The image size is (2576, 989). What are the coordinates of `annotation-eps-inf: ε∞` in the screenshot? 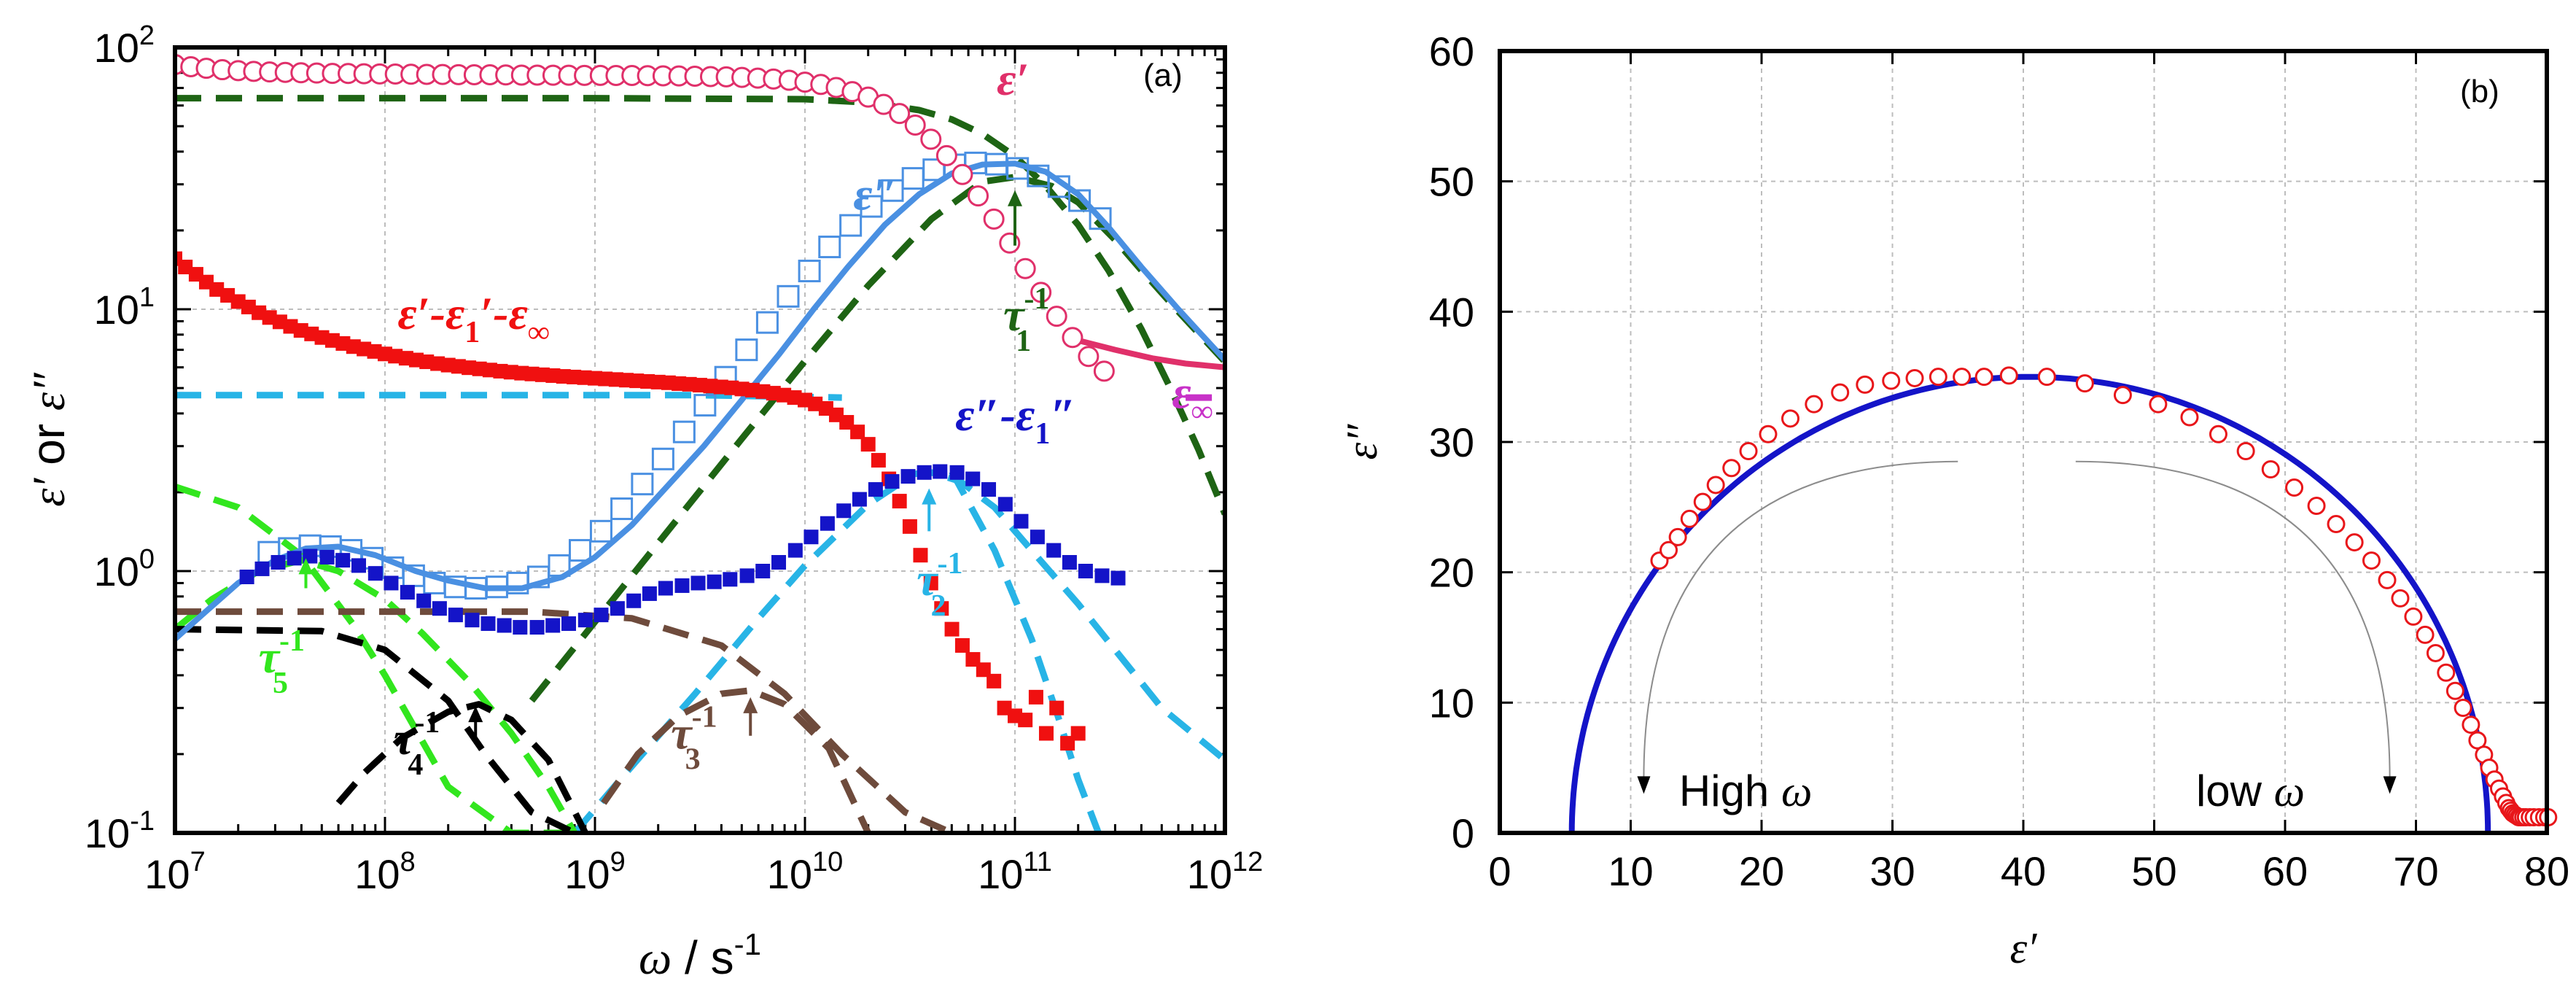 It's located at (1192, 397).